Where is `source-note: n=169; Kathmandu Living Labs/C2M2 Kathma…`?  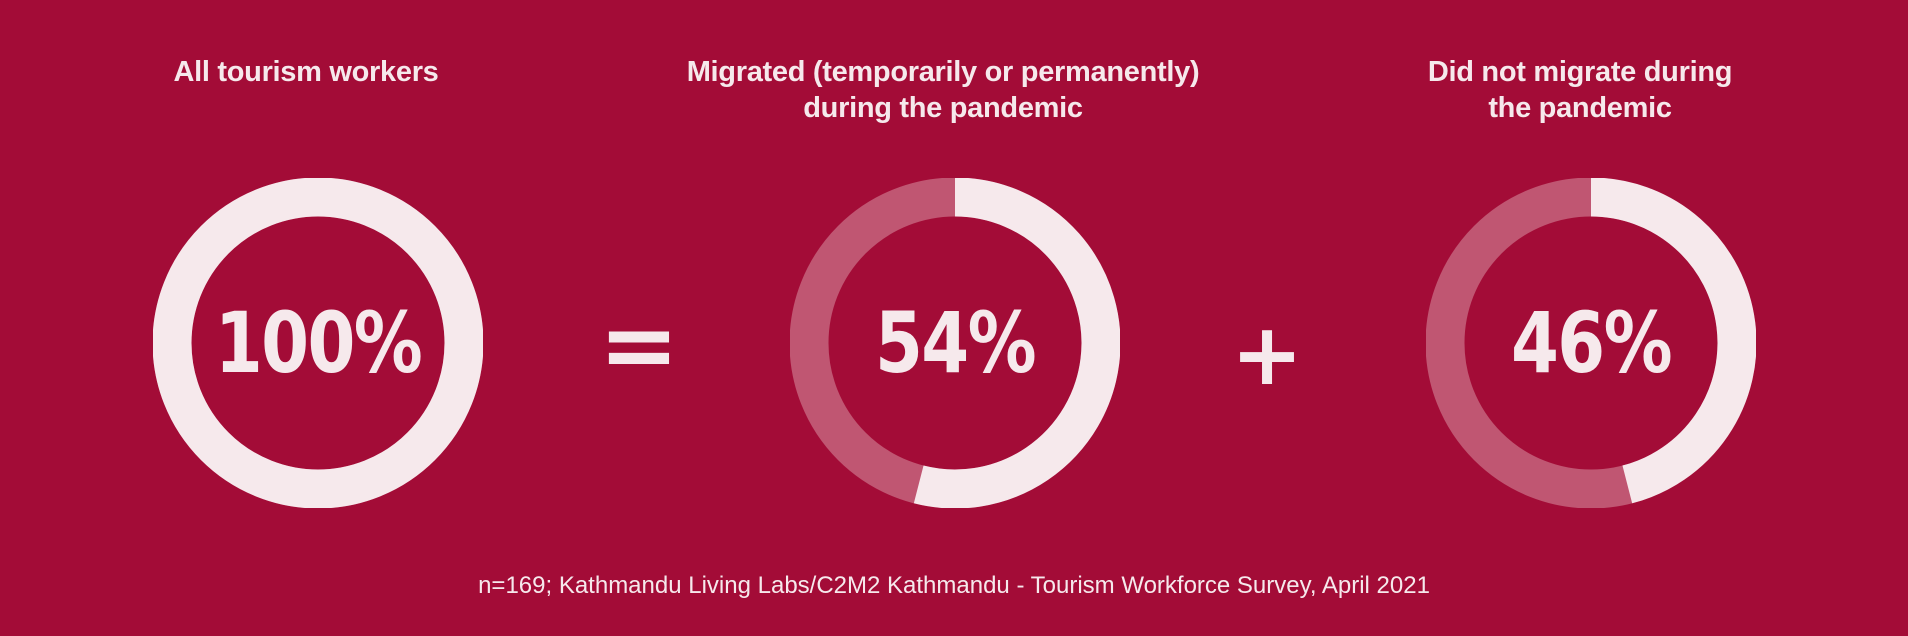
source-note: n=169; Kathmandu Living Labs/C2M2 Kathma… is located at coordinates (954, 585).